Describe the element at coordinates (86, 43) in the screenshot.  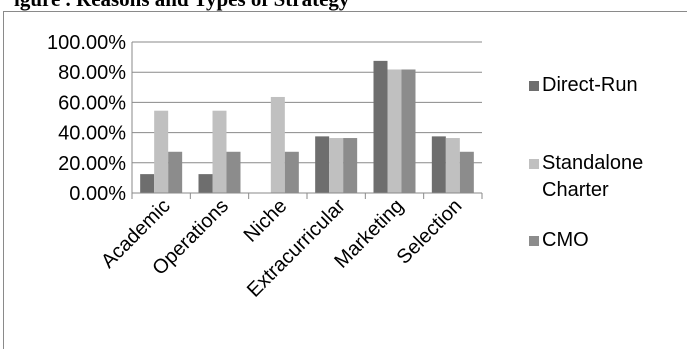
I see `y-tick-label: 100.00%` at that location.